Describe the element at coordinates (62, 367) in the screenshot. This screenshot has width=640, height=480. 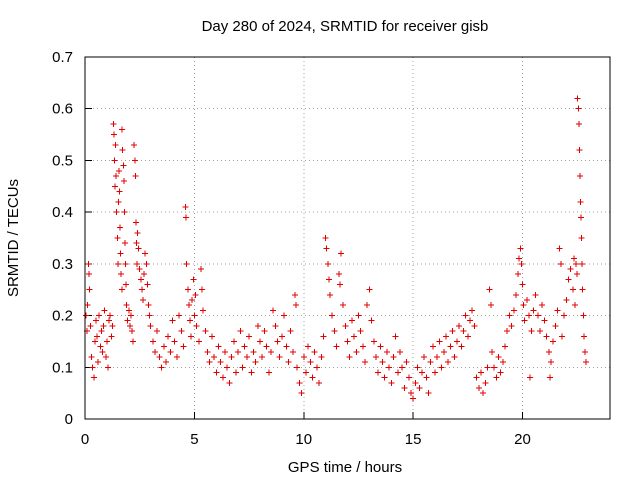
I see `y-tick-label: 0.1` at that location.